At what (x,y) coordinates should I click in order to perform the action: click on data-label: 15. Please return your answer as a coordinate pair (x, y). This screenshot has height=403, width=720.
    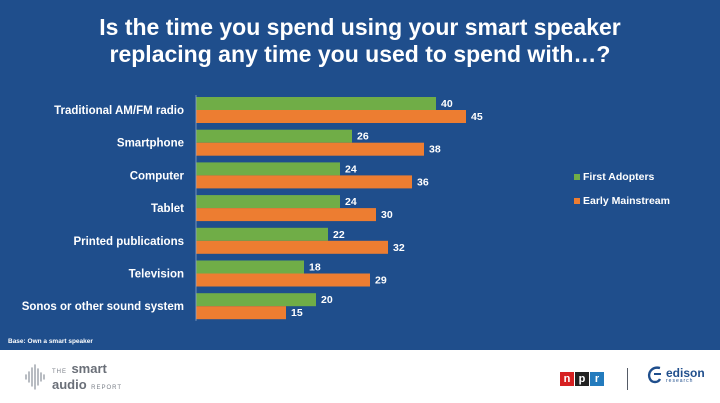
    Looking at the image, I should click on (297, 313).